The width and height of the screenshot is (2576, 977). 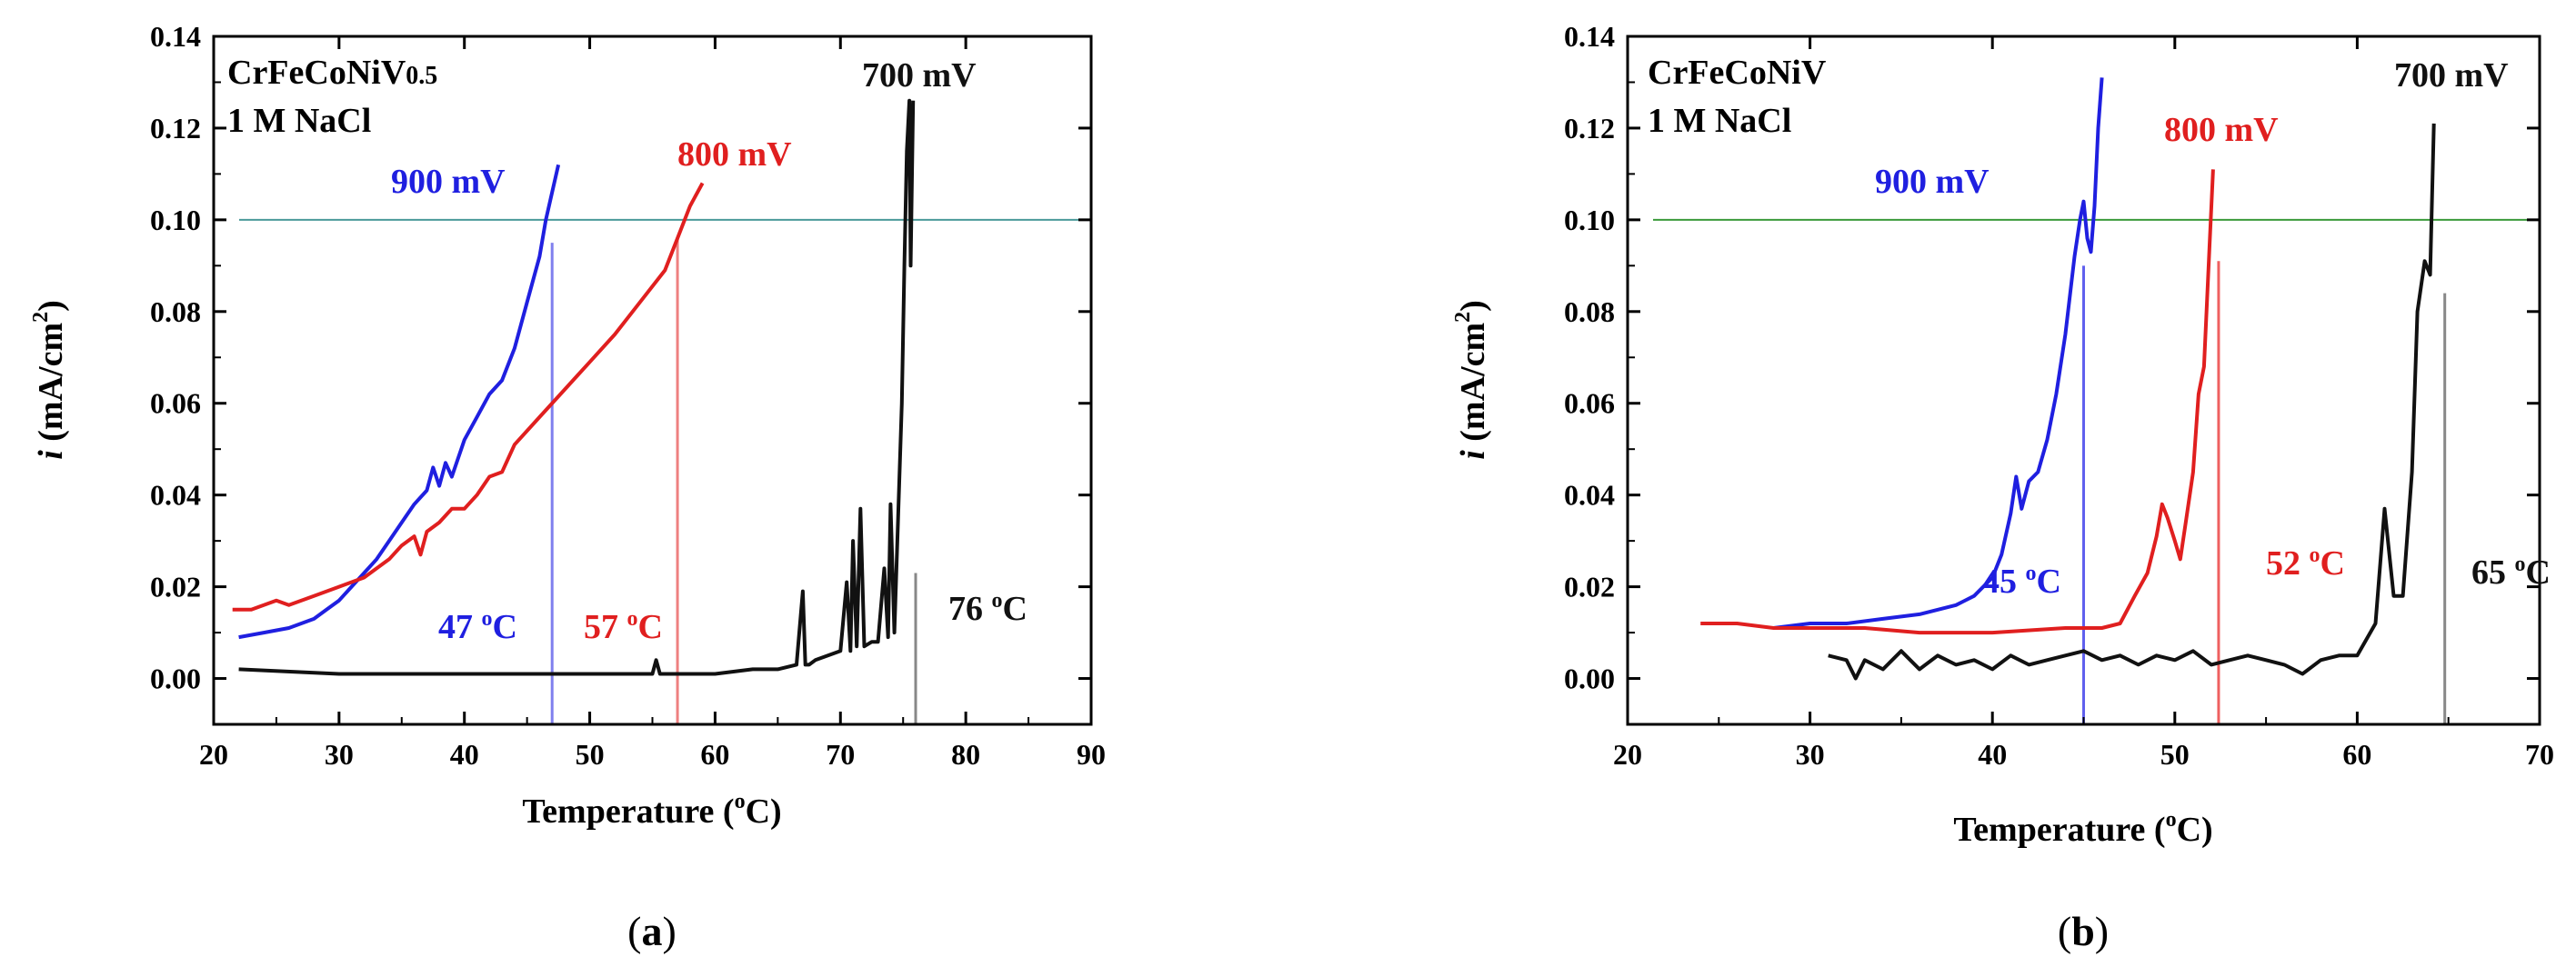 I want to click on panel-a-x-axis-title: Temperature (oC), so click(x=652, y=811).